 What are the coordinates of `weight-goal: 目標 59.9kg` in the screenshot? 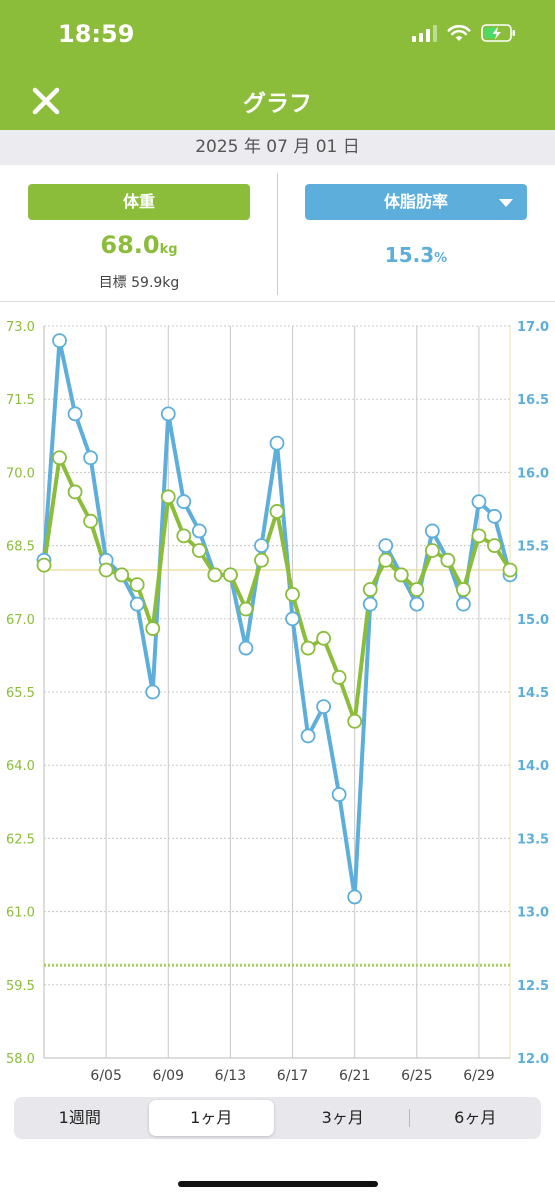 It's located at (139, 283).